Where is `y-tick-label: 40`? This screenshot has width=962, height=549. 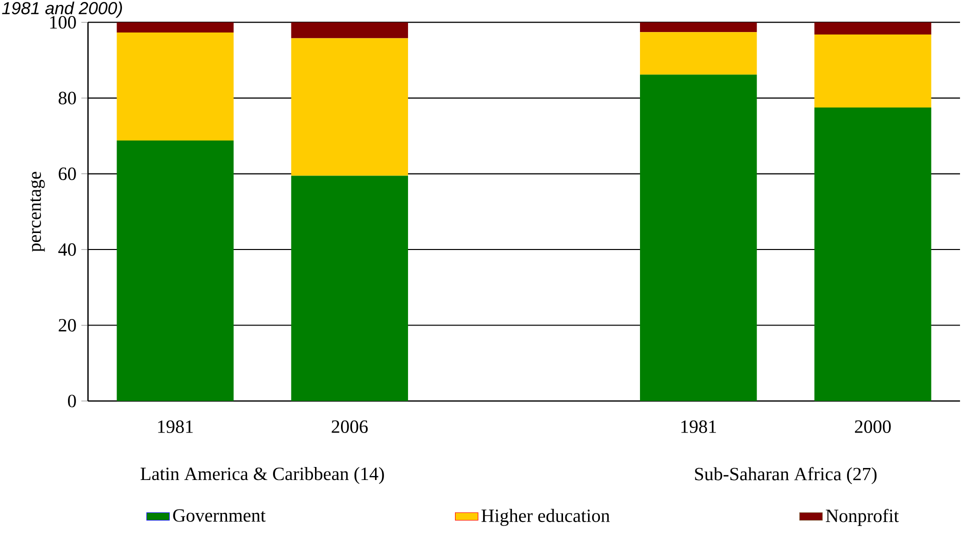
y-tick-label: 40 is located at coordinates (67, 249).